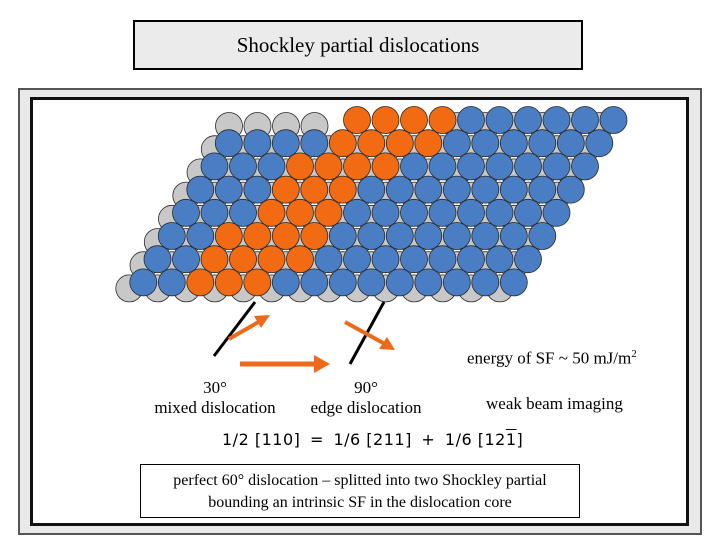 The height and width of the screenshot is (540, 720). Describe the element at coordinates (215, 407) in the screenshot. I see `mixed-name: mixed dislocation` at that location.